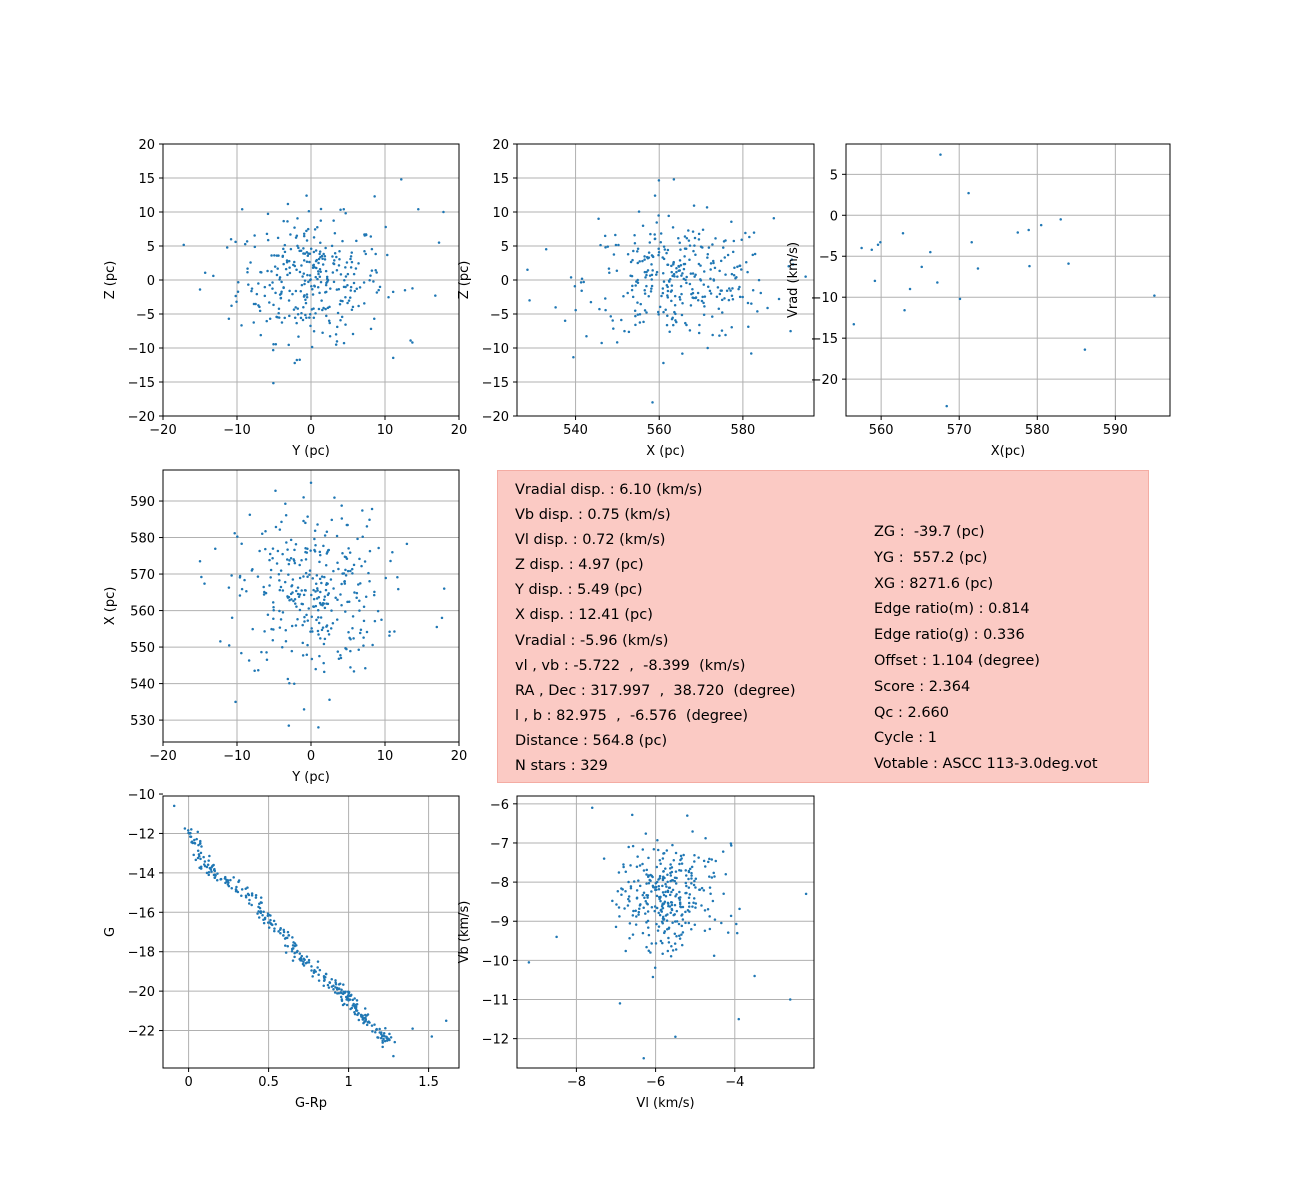 The image size is (1300, 1200). What do you see at coordinates (141, 383) in the screenshot?
I see `y-tick-label: −15` at bounding box center [141, 383].